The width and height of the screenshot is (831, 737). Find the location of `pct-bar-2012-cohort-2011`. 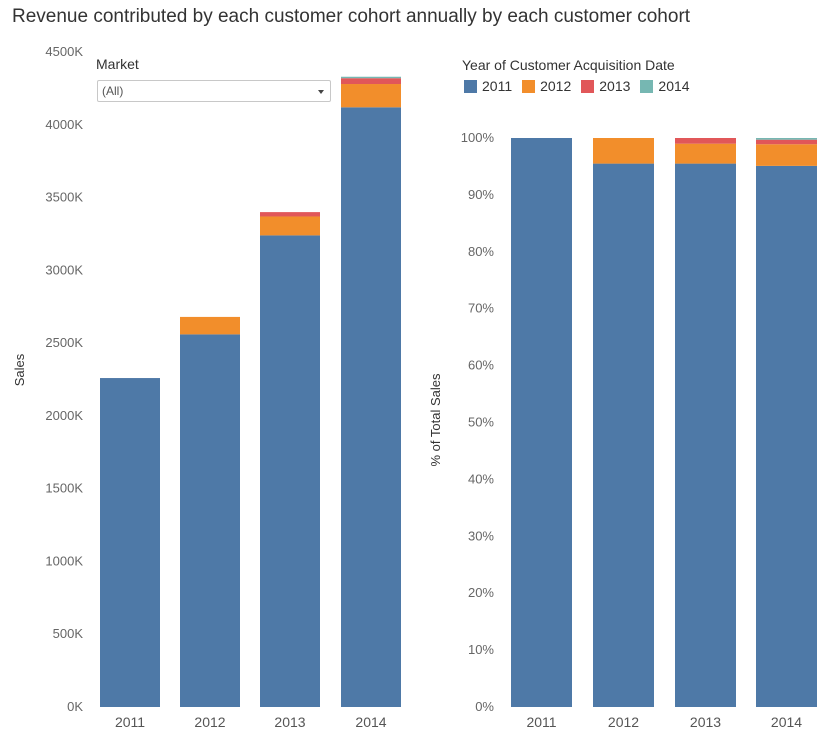

pct-bar-2012-cohort-2011 is located at coordinates (623, 435).